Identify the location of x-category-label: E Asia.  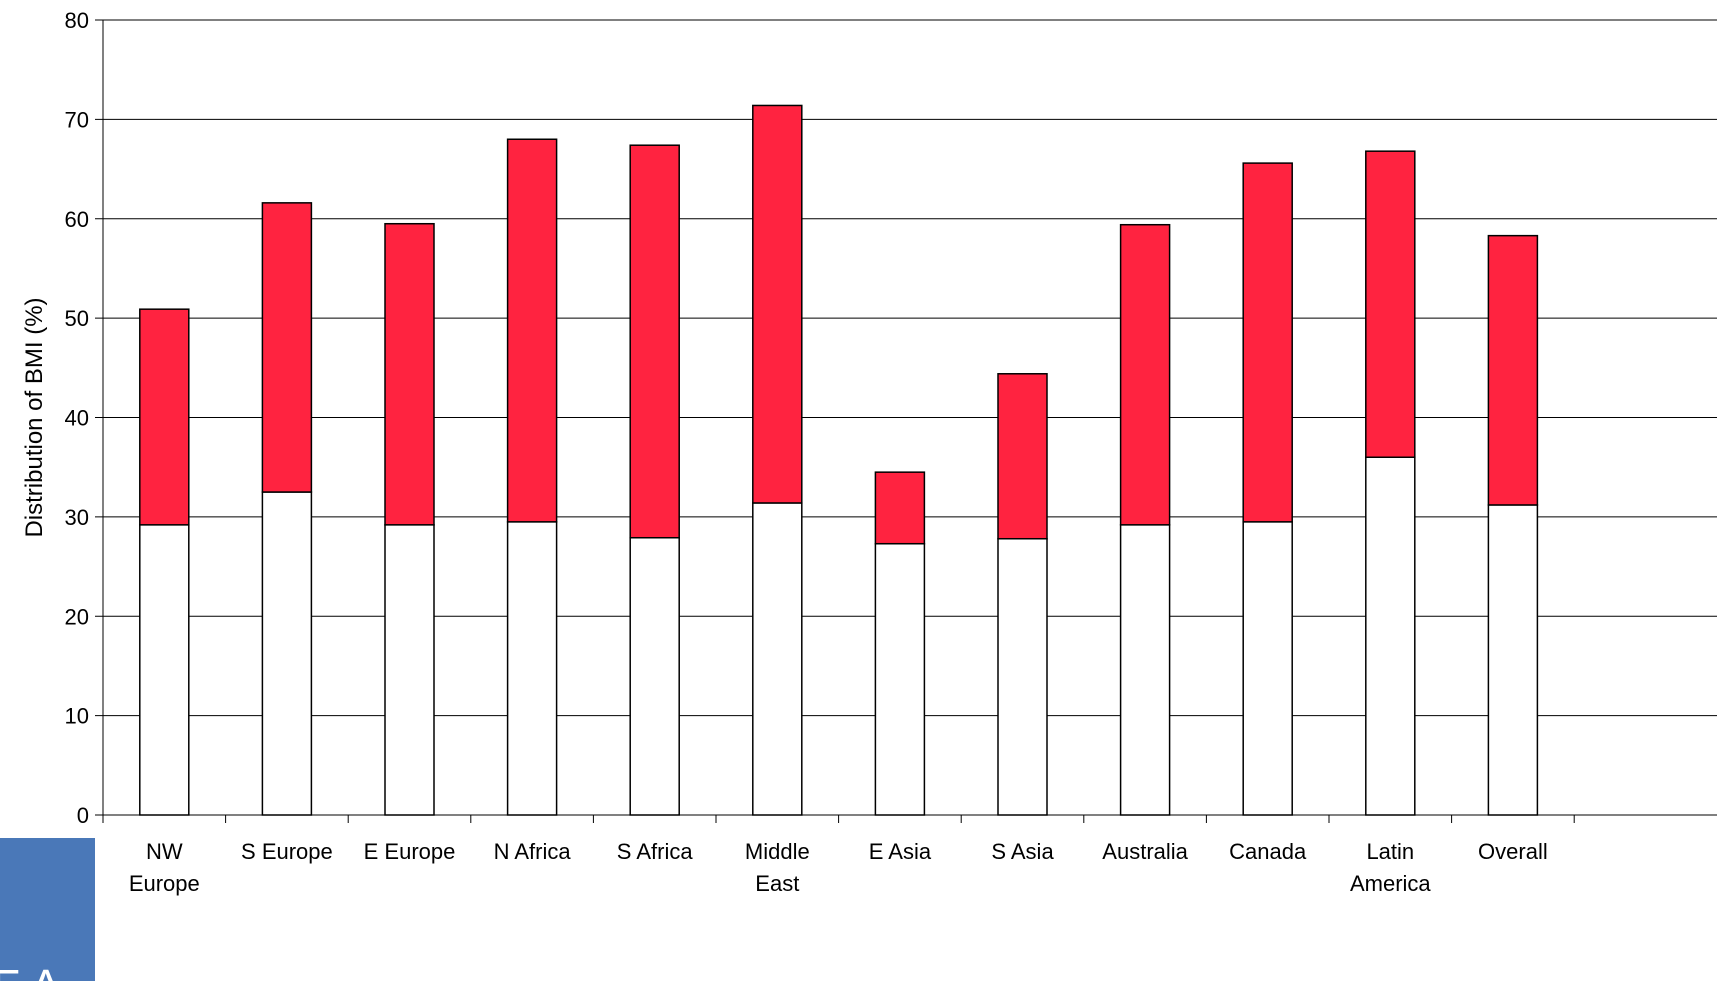
(900, 851).